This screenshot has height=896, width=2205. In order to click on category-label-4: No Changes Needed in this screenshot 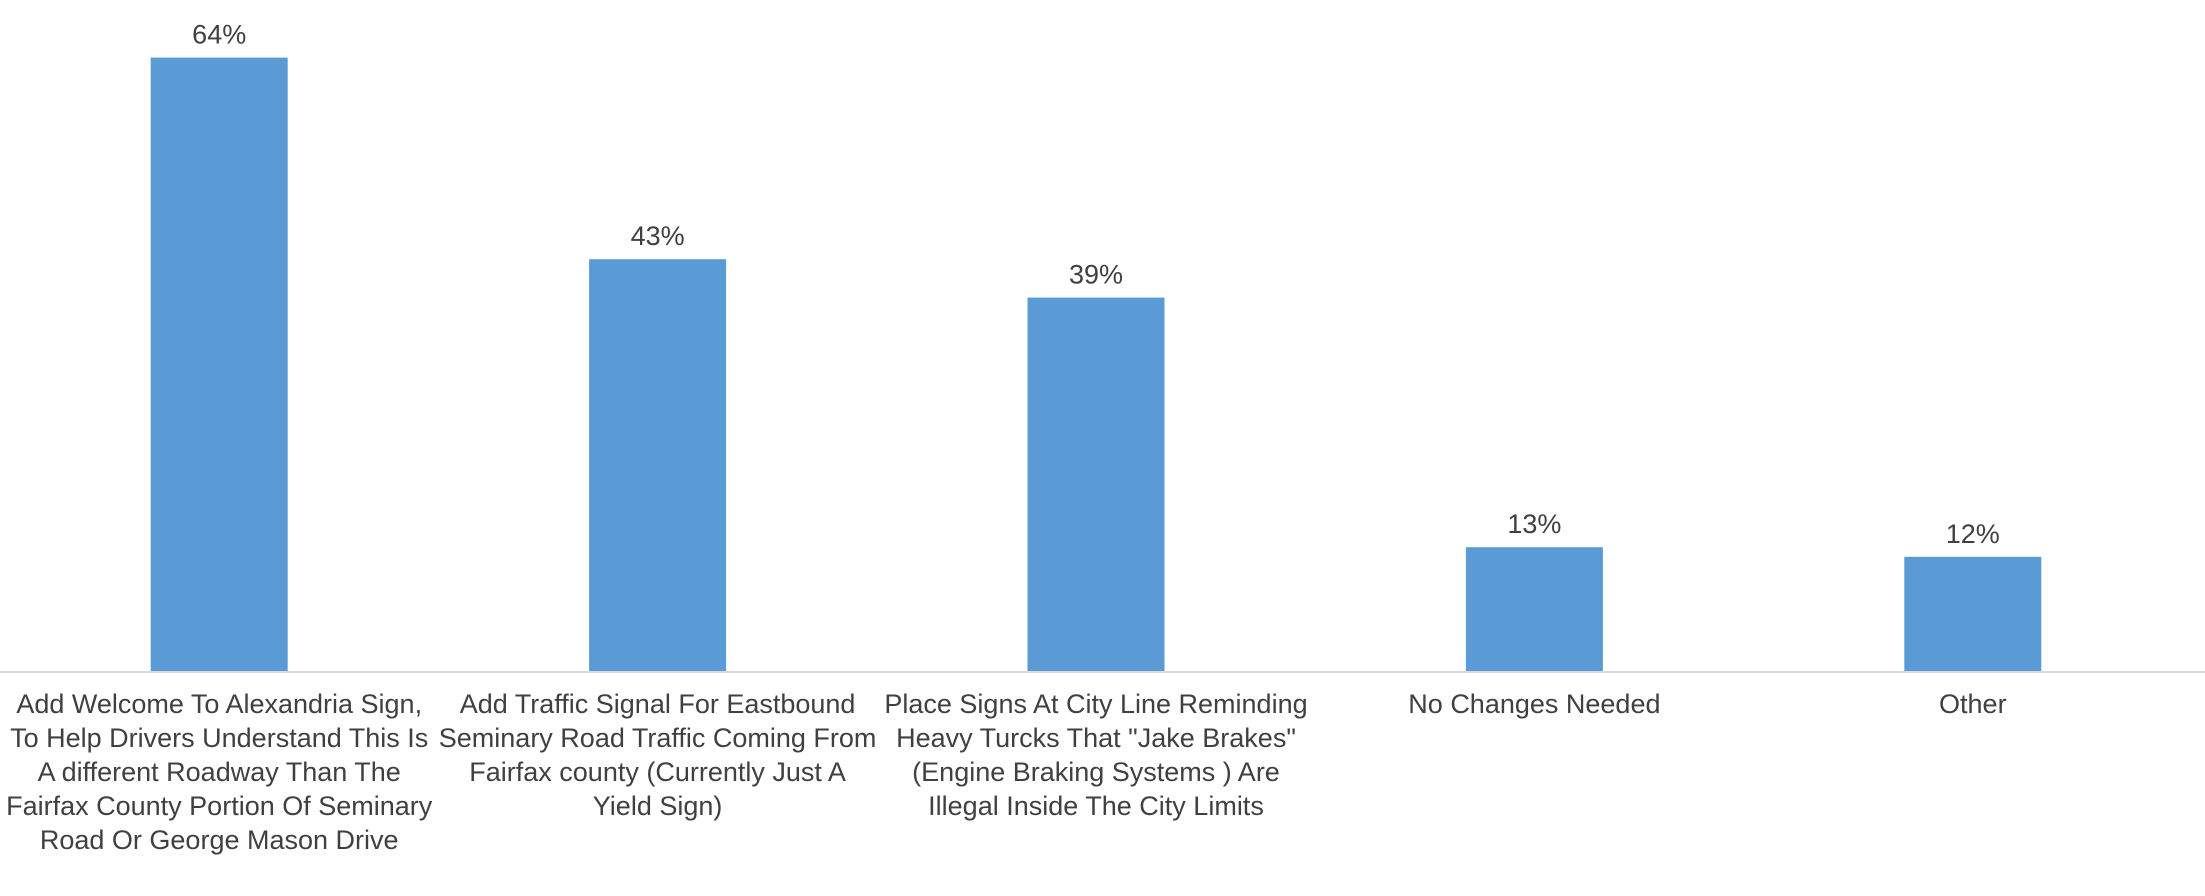, I will do `click(1534, 704)`.